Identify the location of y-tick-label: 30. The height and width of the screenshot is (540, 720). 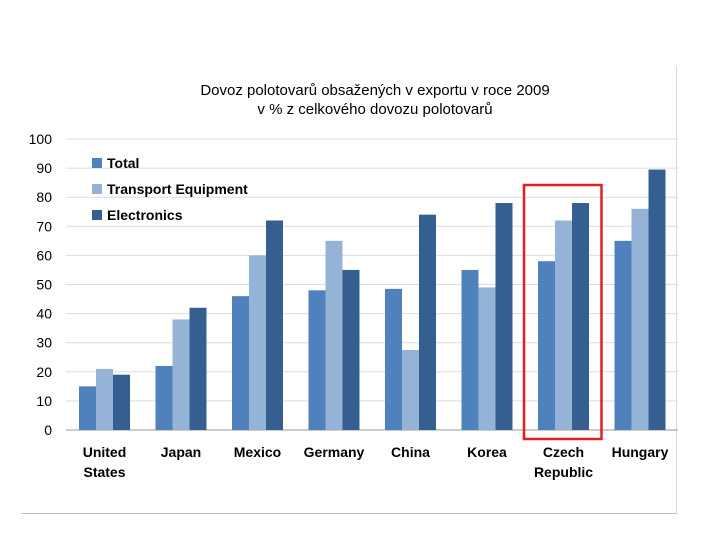
(44, 343).